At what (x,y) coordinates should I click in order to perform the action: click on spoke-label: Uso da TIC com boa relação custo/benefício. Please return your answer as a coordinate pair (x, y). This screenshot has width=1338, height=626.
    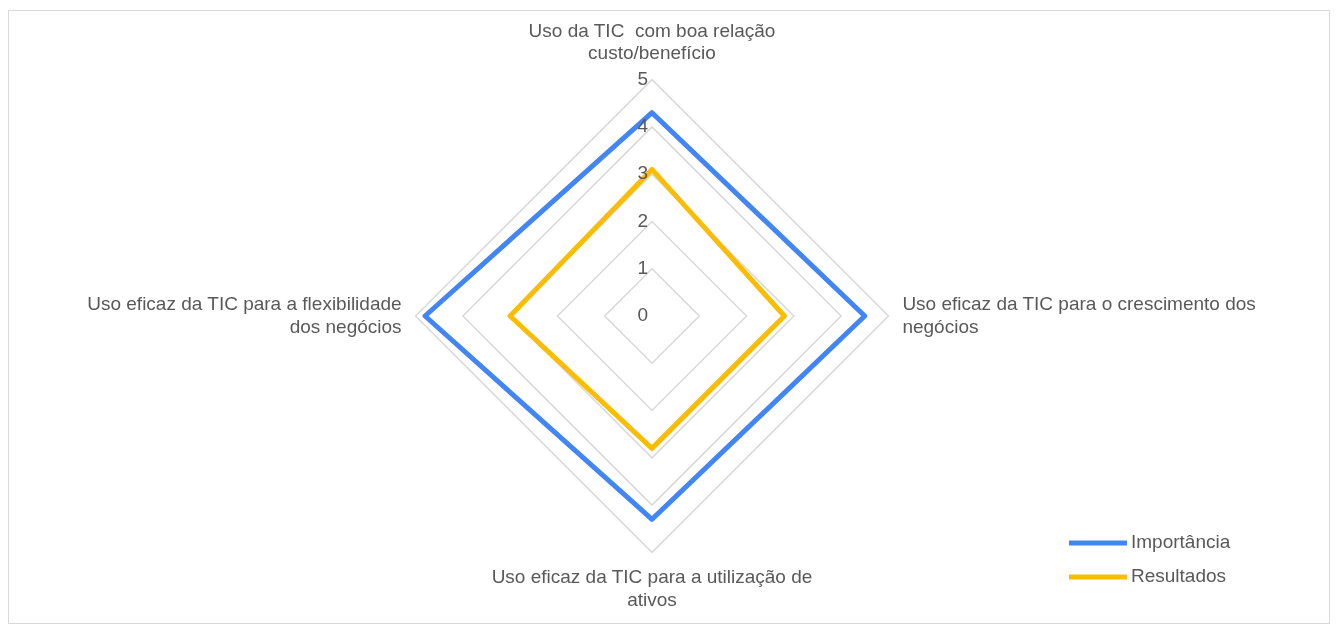
    Looking at the image, I should click on (652, 41).